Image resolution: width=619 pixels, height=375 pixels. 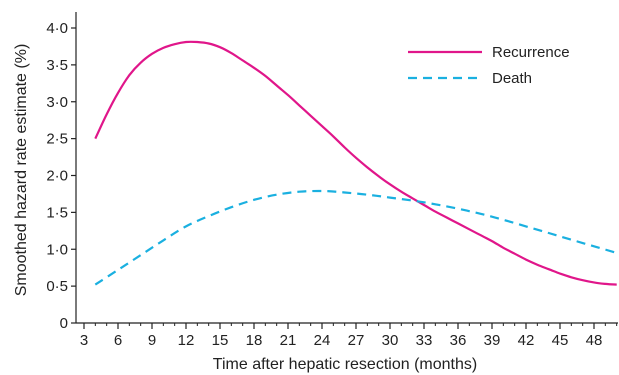 I want to click on x-axis: 3691215182124273033363942454851, so click(x=347, y=335).